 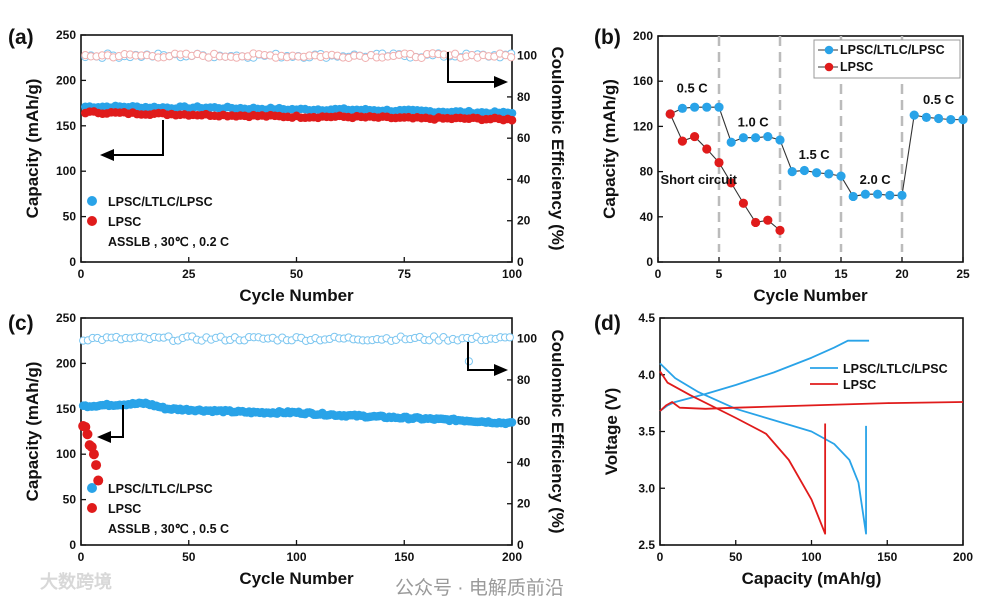 What do you see at coordinates (70, 217) in the screenshot?
I see `y-tick-label: 50` at bounding box center [70, 217].